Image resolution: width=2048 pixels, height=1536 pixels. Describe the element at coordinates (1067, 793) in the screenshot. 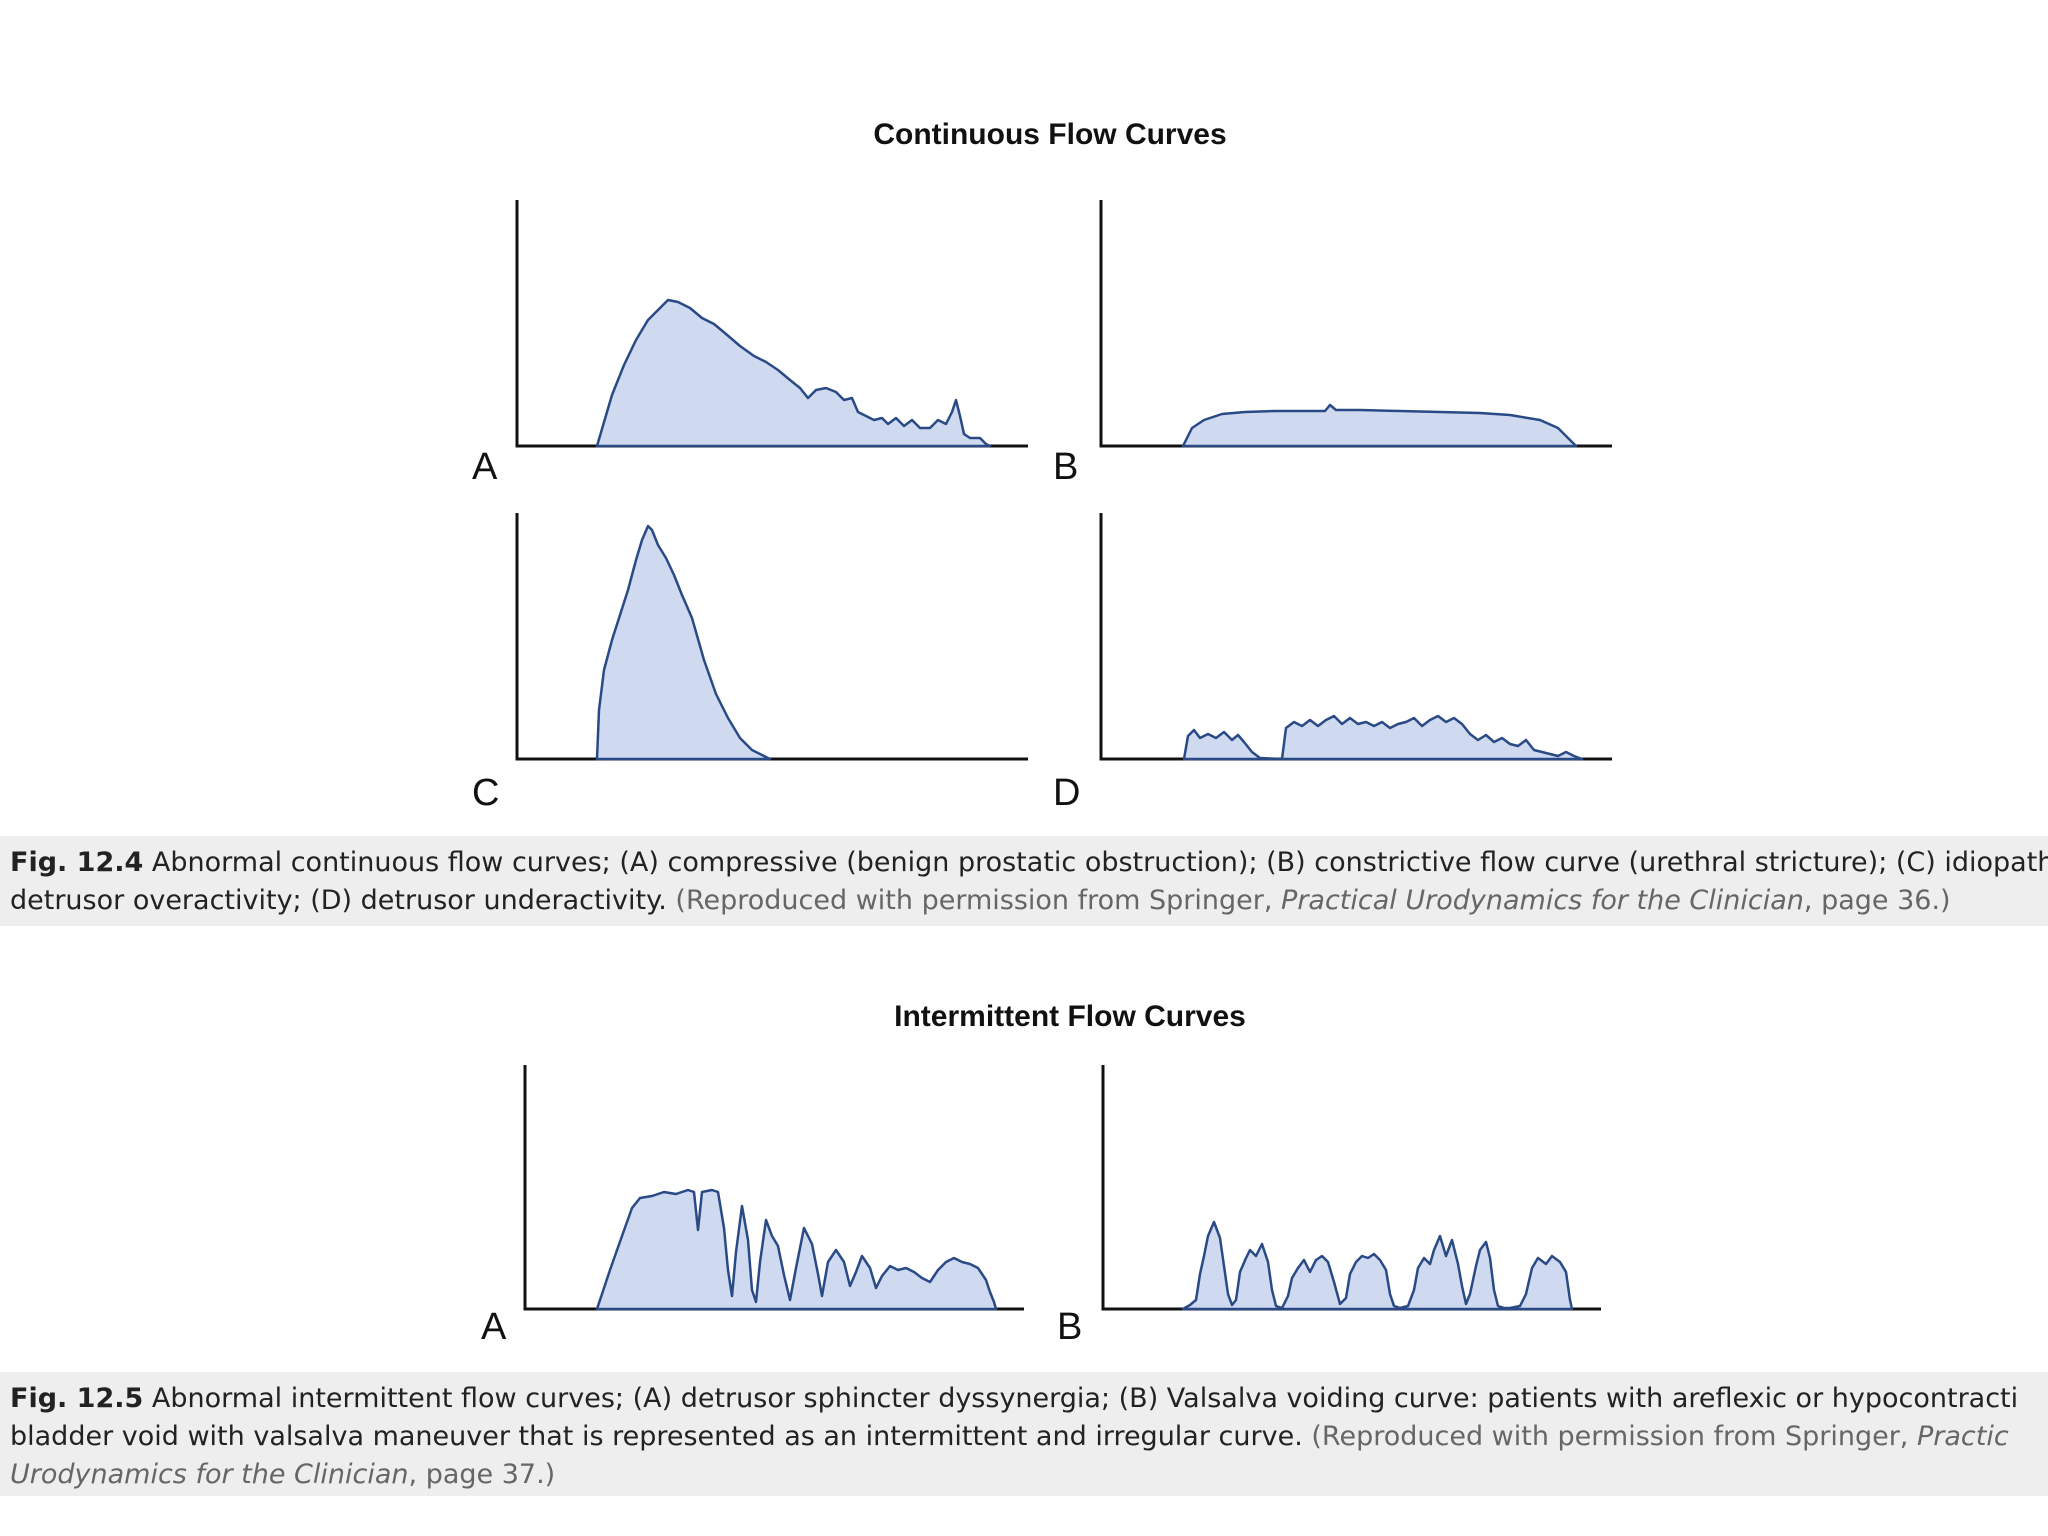

I see `panel-label-1d: D` at that location.